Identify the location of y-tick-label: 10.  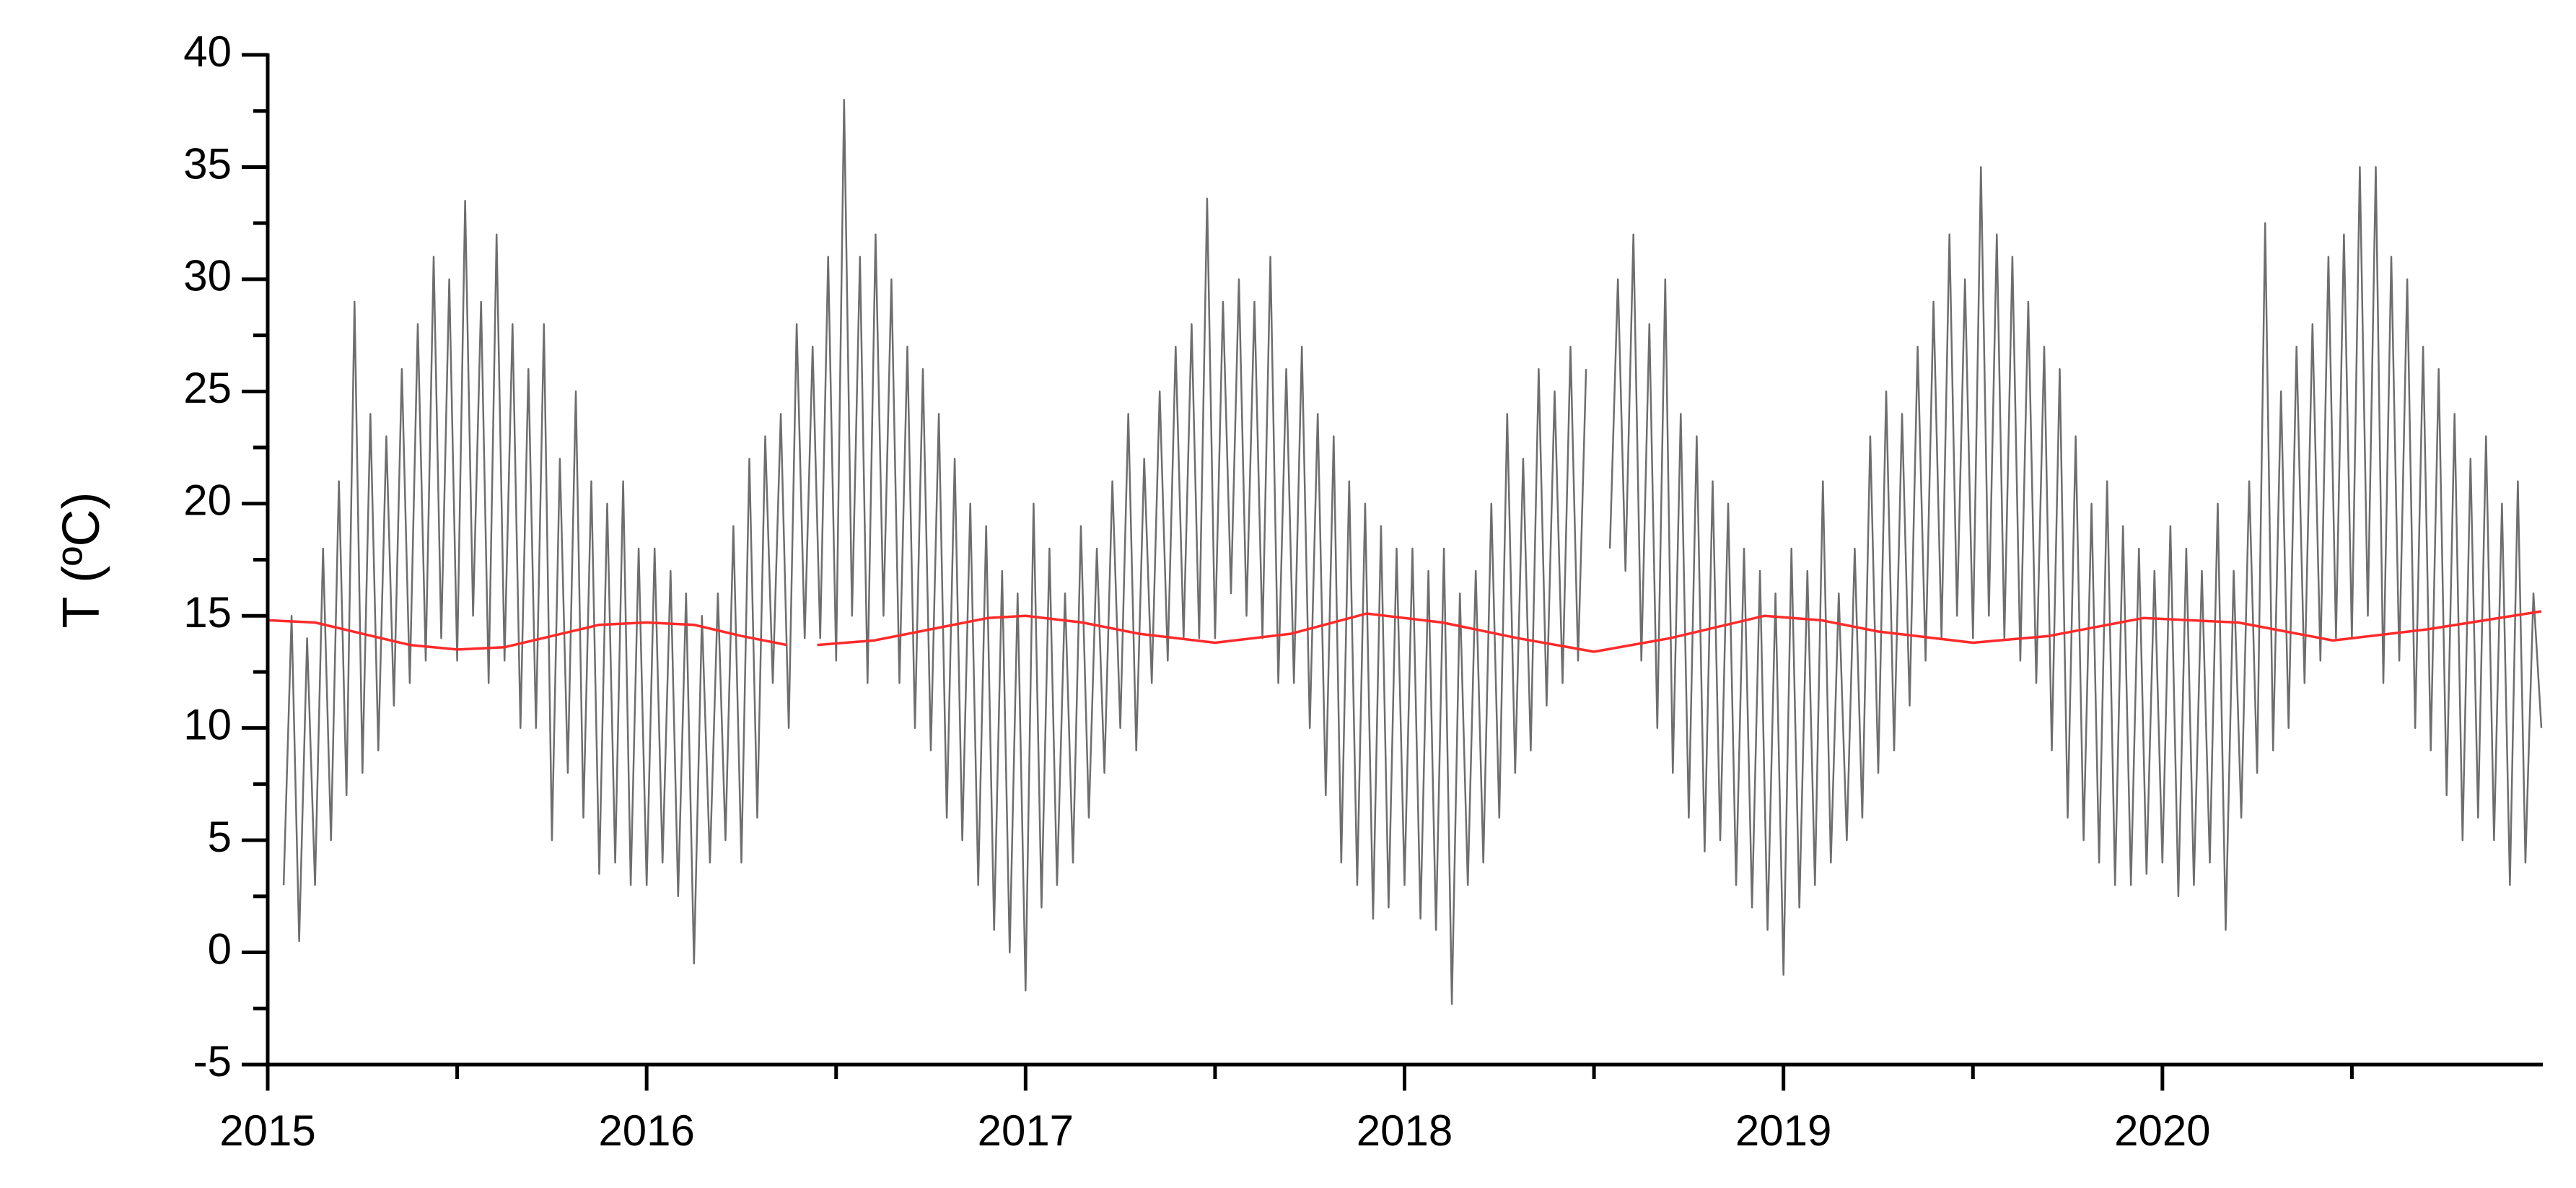
(207, 725).